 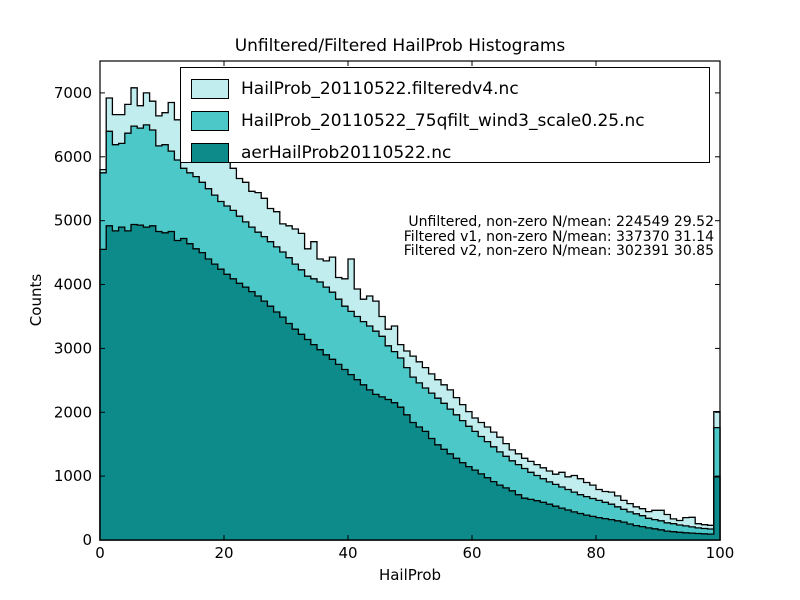 What do you see at coordinates (471, 553) in the screenshot?
I see `x-tick-label: 60` at bounding box center [471, 553].